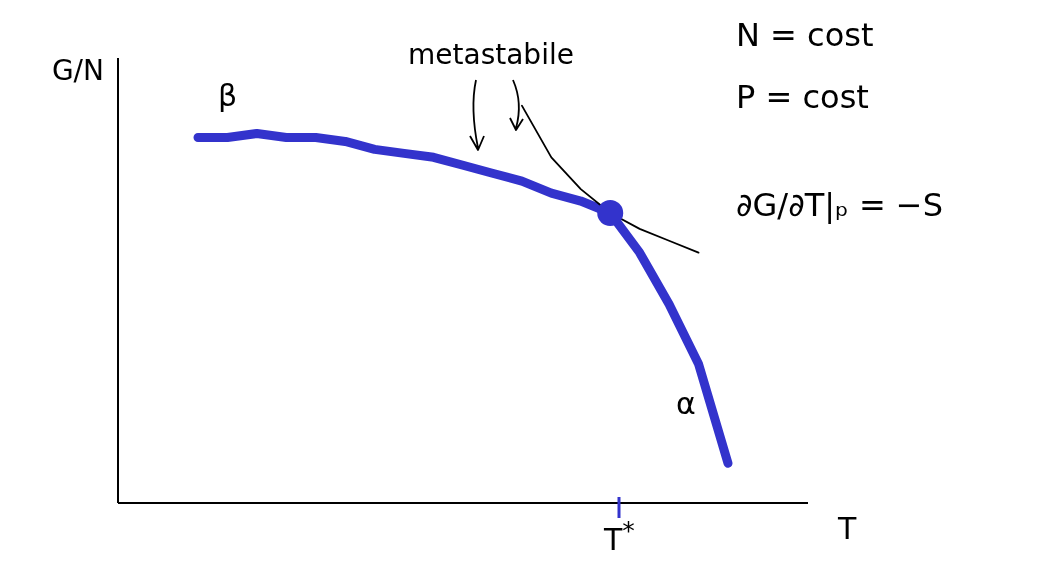  What do you see at coordinates (686, 403) in the screenshot?
I see `annotation: α` at bounding box center [686, 403].